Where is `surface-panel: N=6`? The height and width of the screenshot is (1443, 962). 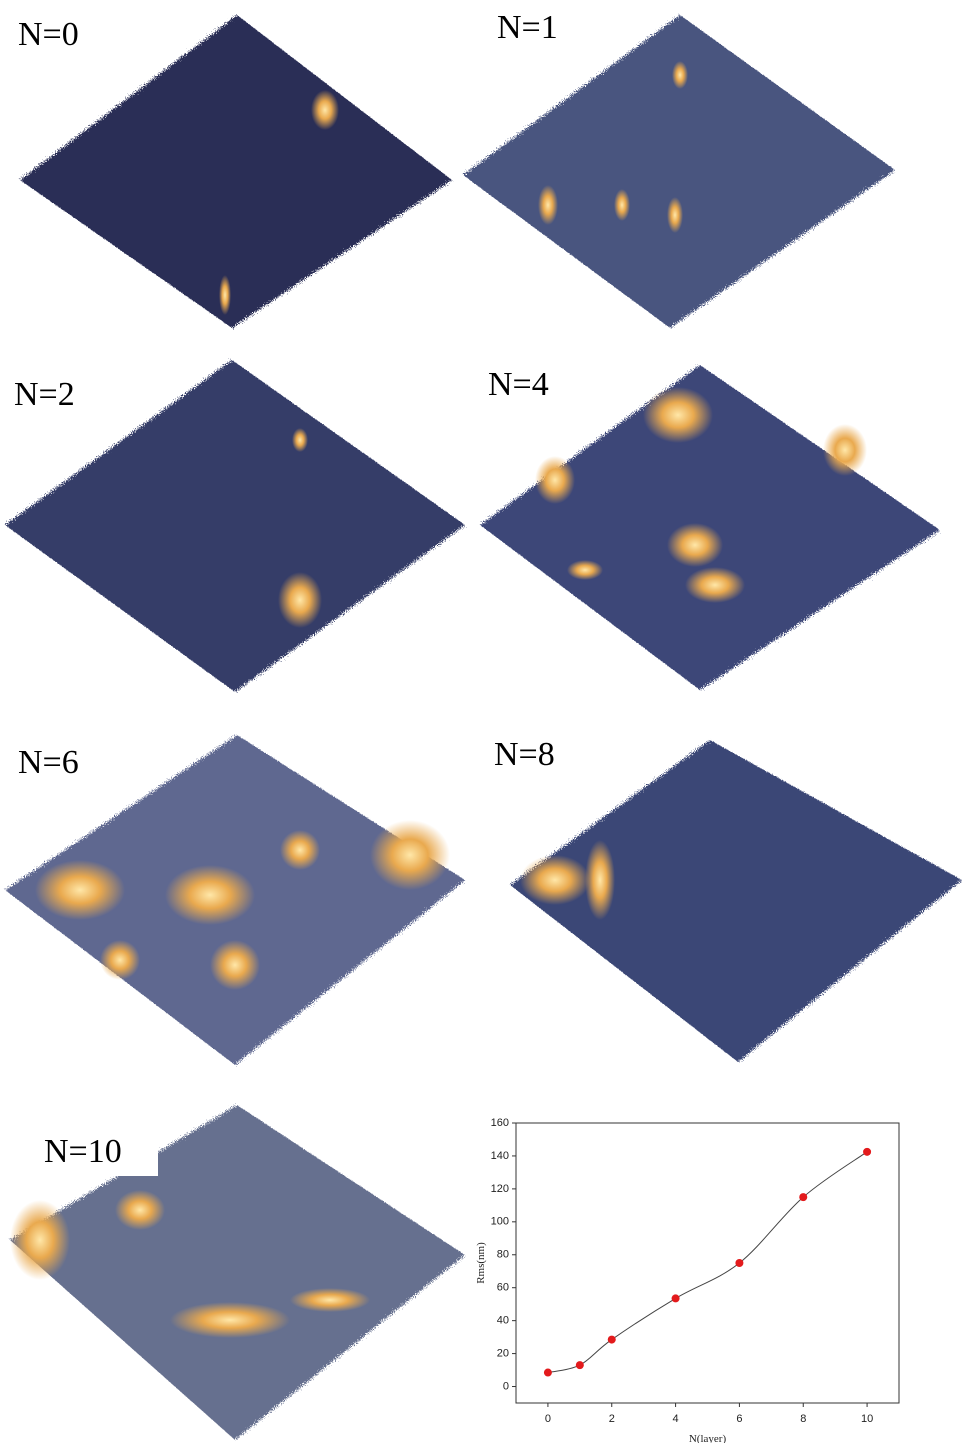 surface-panel: N=6 is located at coordinates (235, 900).